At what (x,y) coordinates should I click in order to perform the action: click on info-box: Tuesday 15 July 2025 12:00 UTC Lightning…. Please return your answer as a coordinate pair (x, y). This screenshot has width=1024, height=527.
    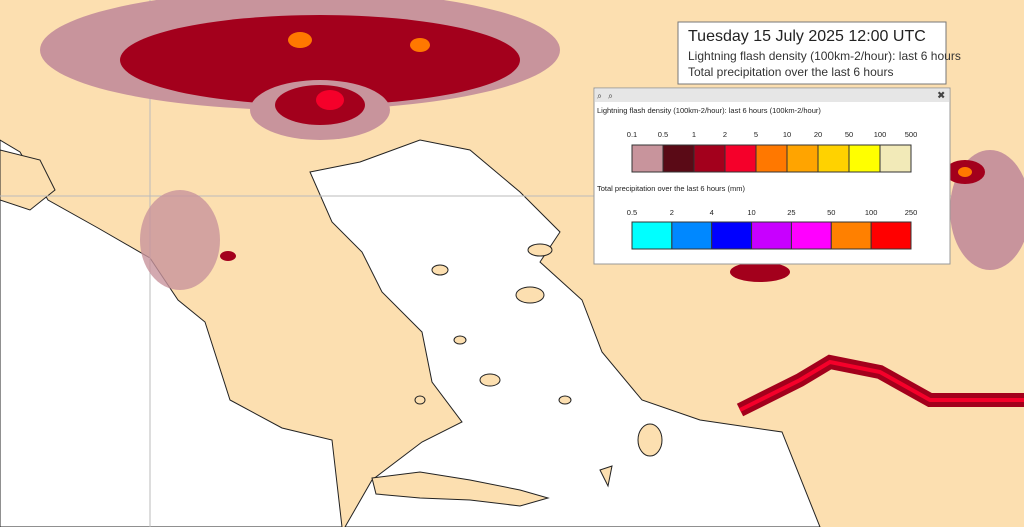
    Looking at the image, I should click on (819, 53).